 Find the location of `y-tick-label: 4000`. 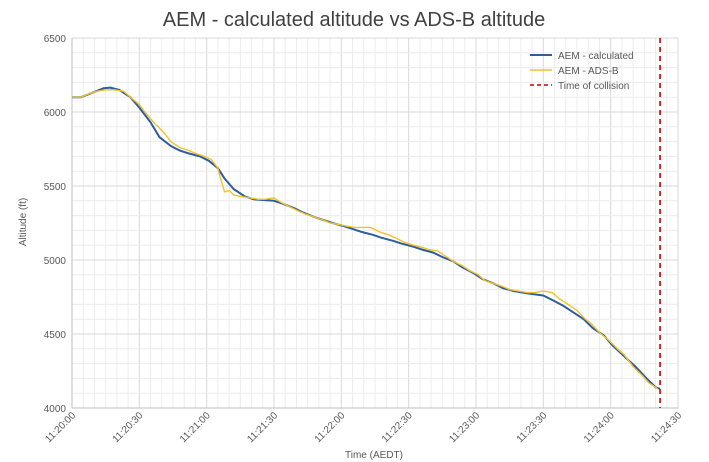

y-tick-label: 4000 is located at coordinates (55, 409).